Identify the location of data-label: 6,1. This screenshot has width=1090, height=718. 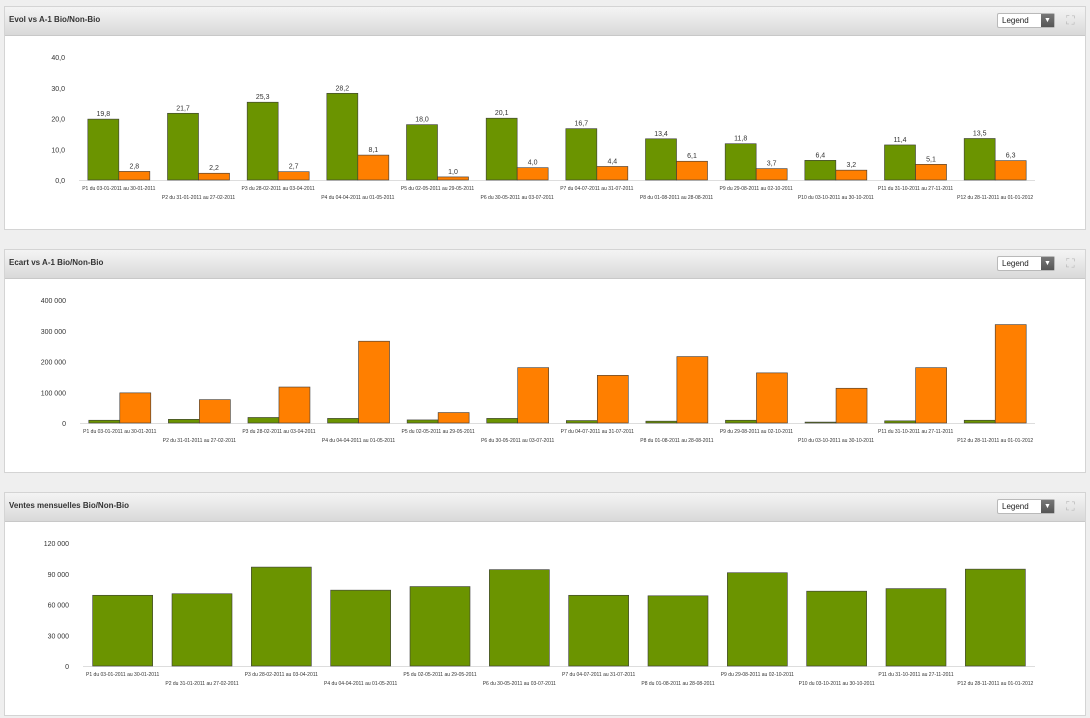
(692, 156).